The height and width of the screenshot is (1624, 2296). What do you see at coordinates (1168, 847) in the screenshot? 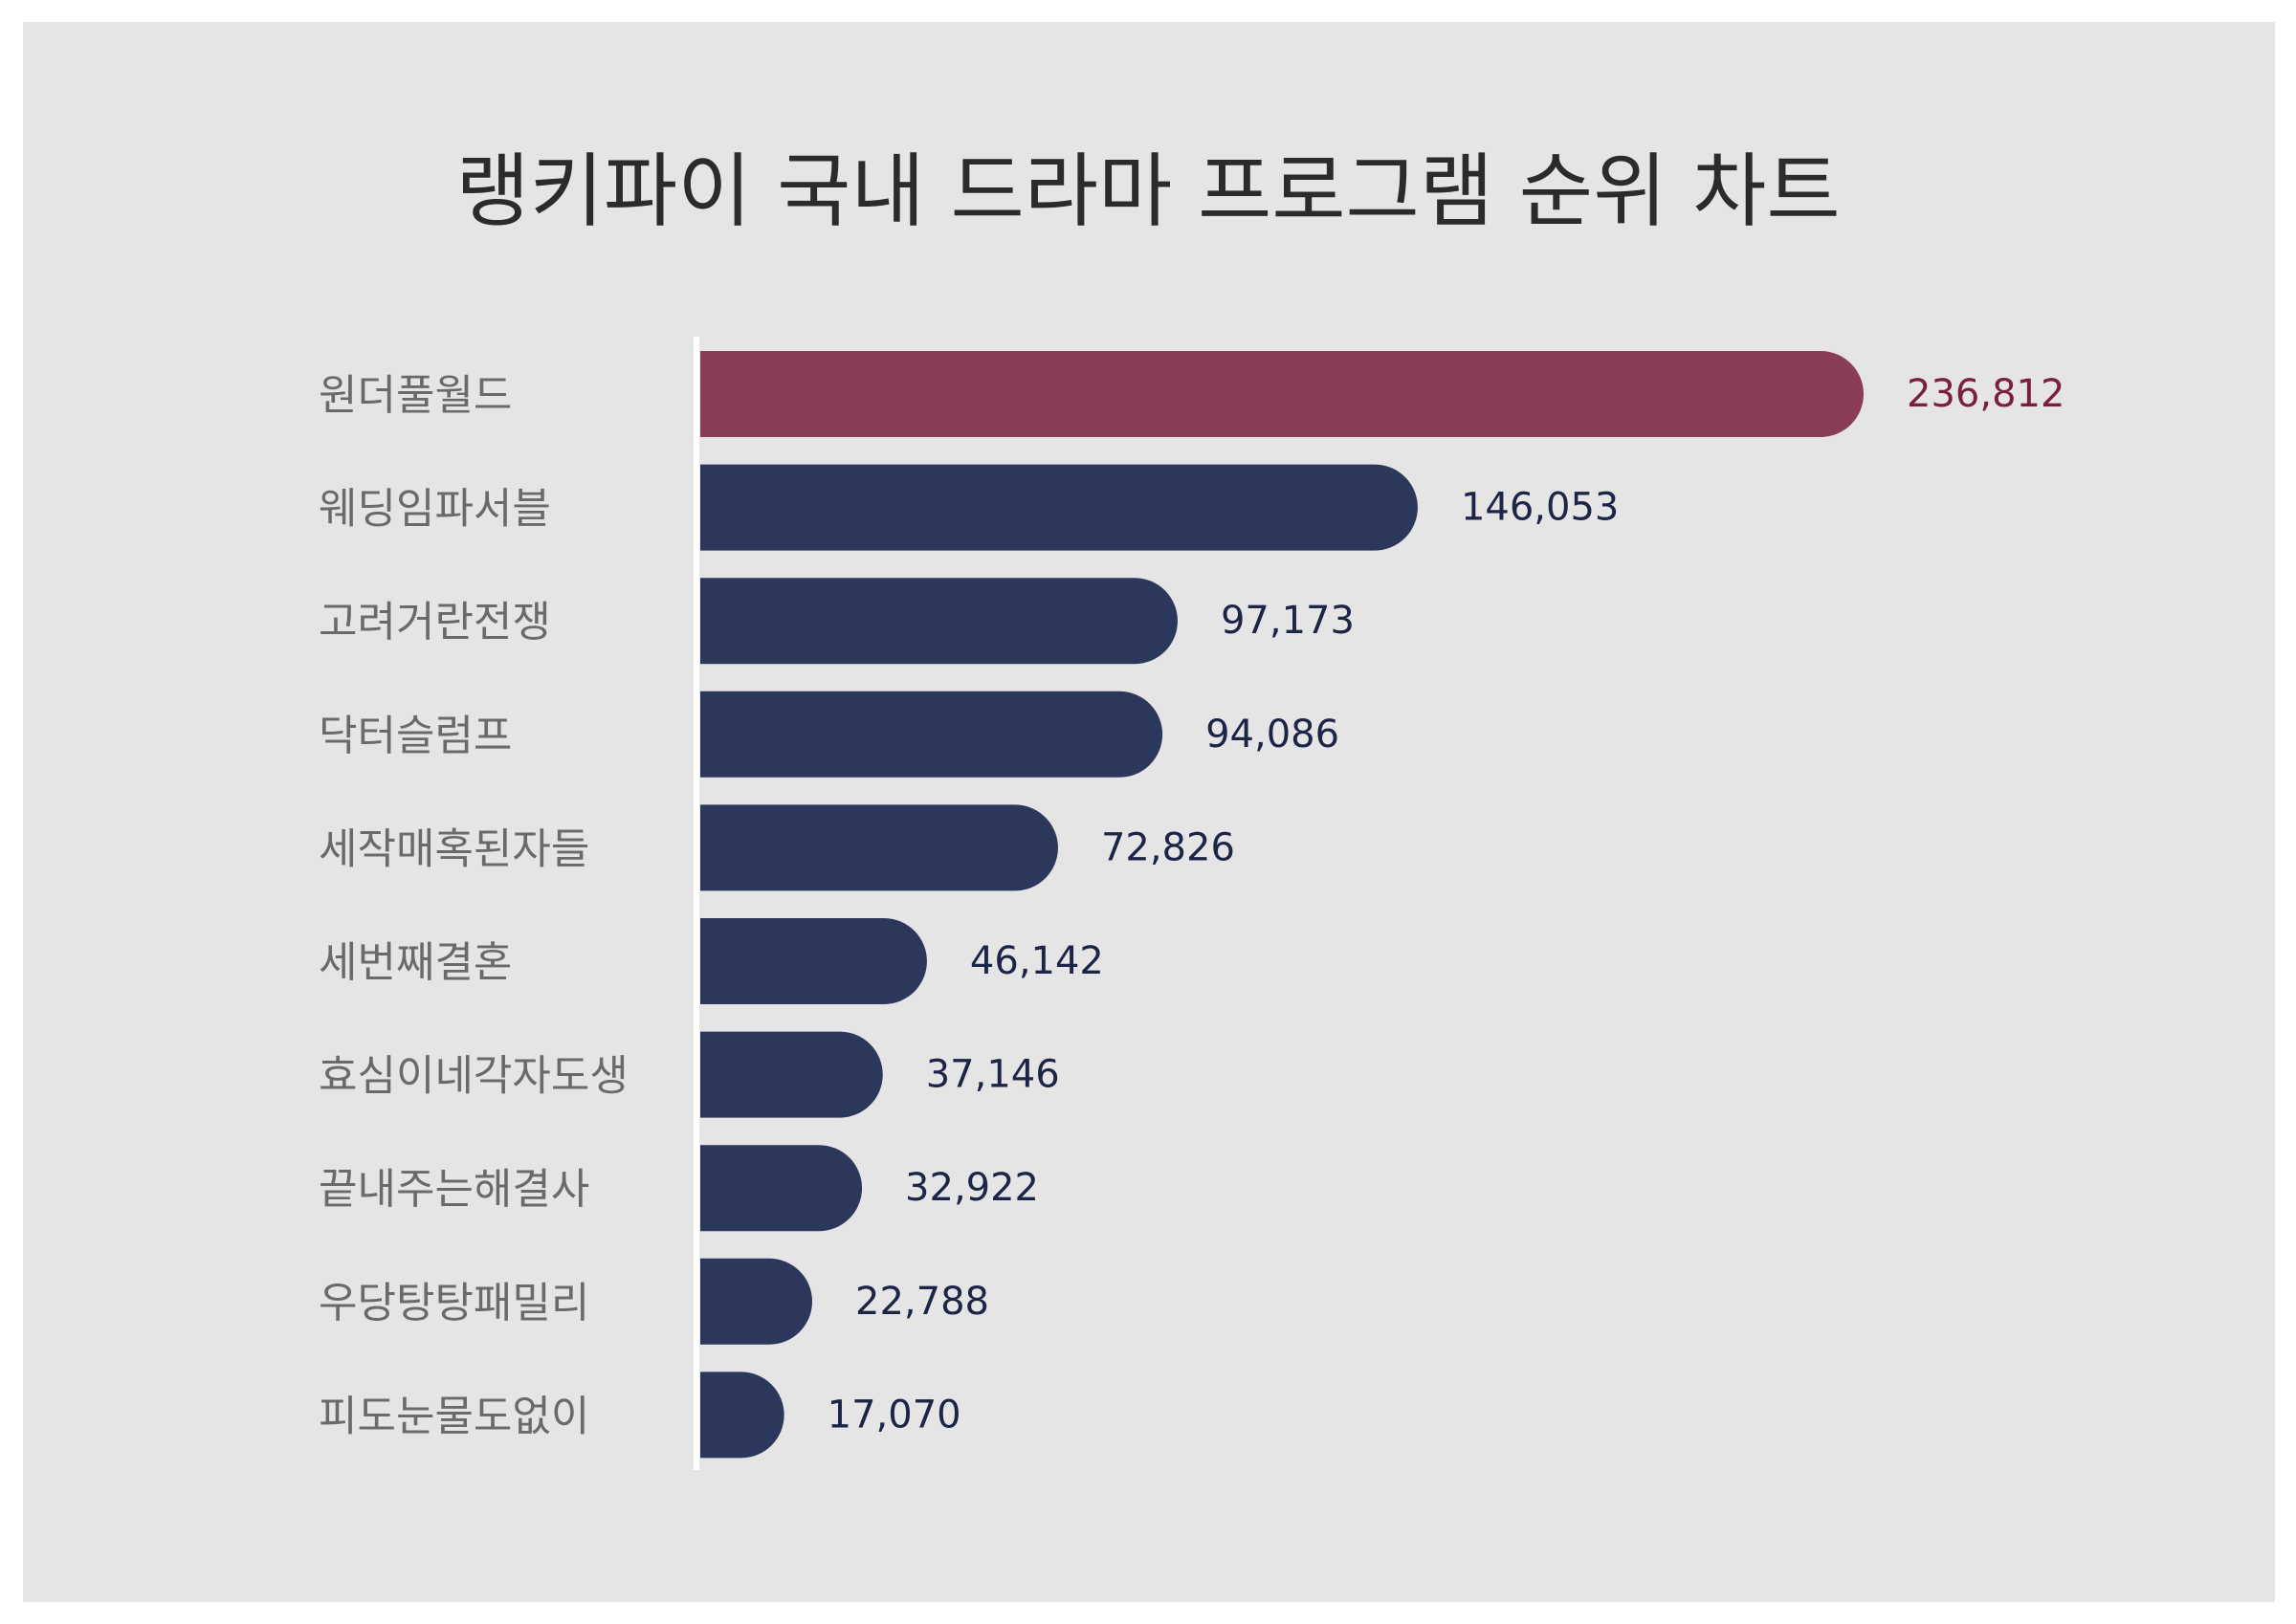
I see `value-label: 72,826` at bounding box center [1168, 847].